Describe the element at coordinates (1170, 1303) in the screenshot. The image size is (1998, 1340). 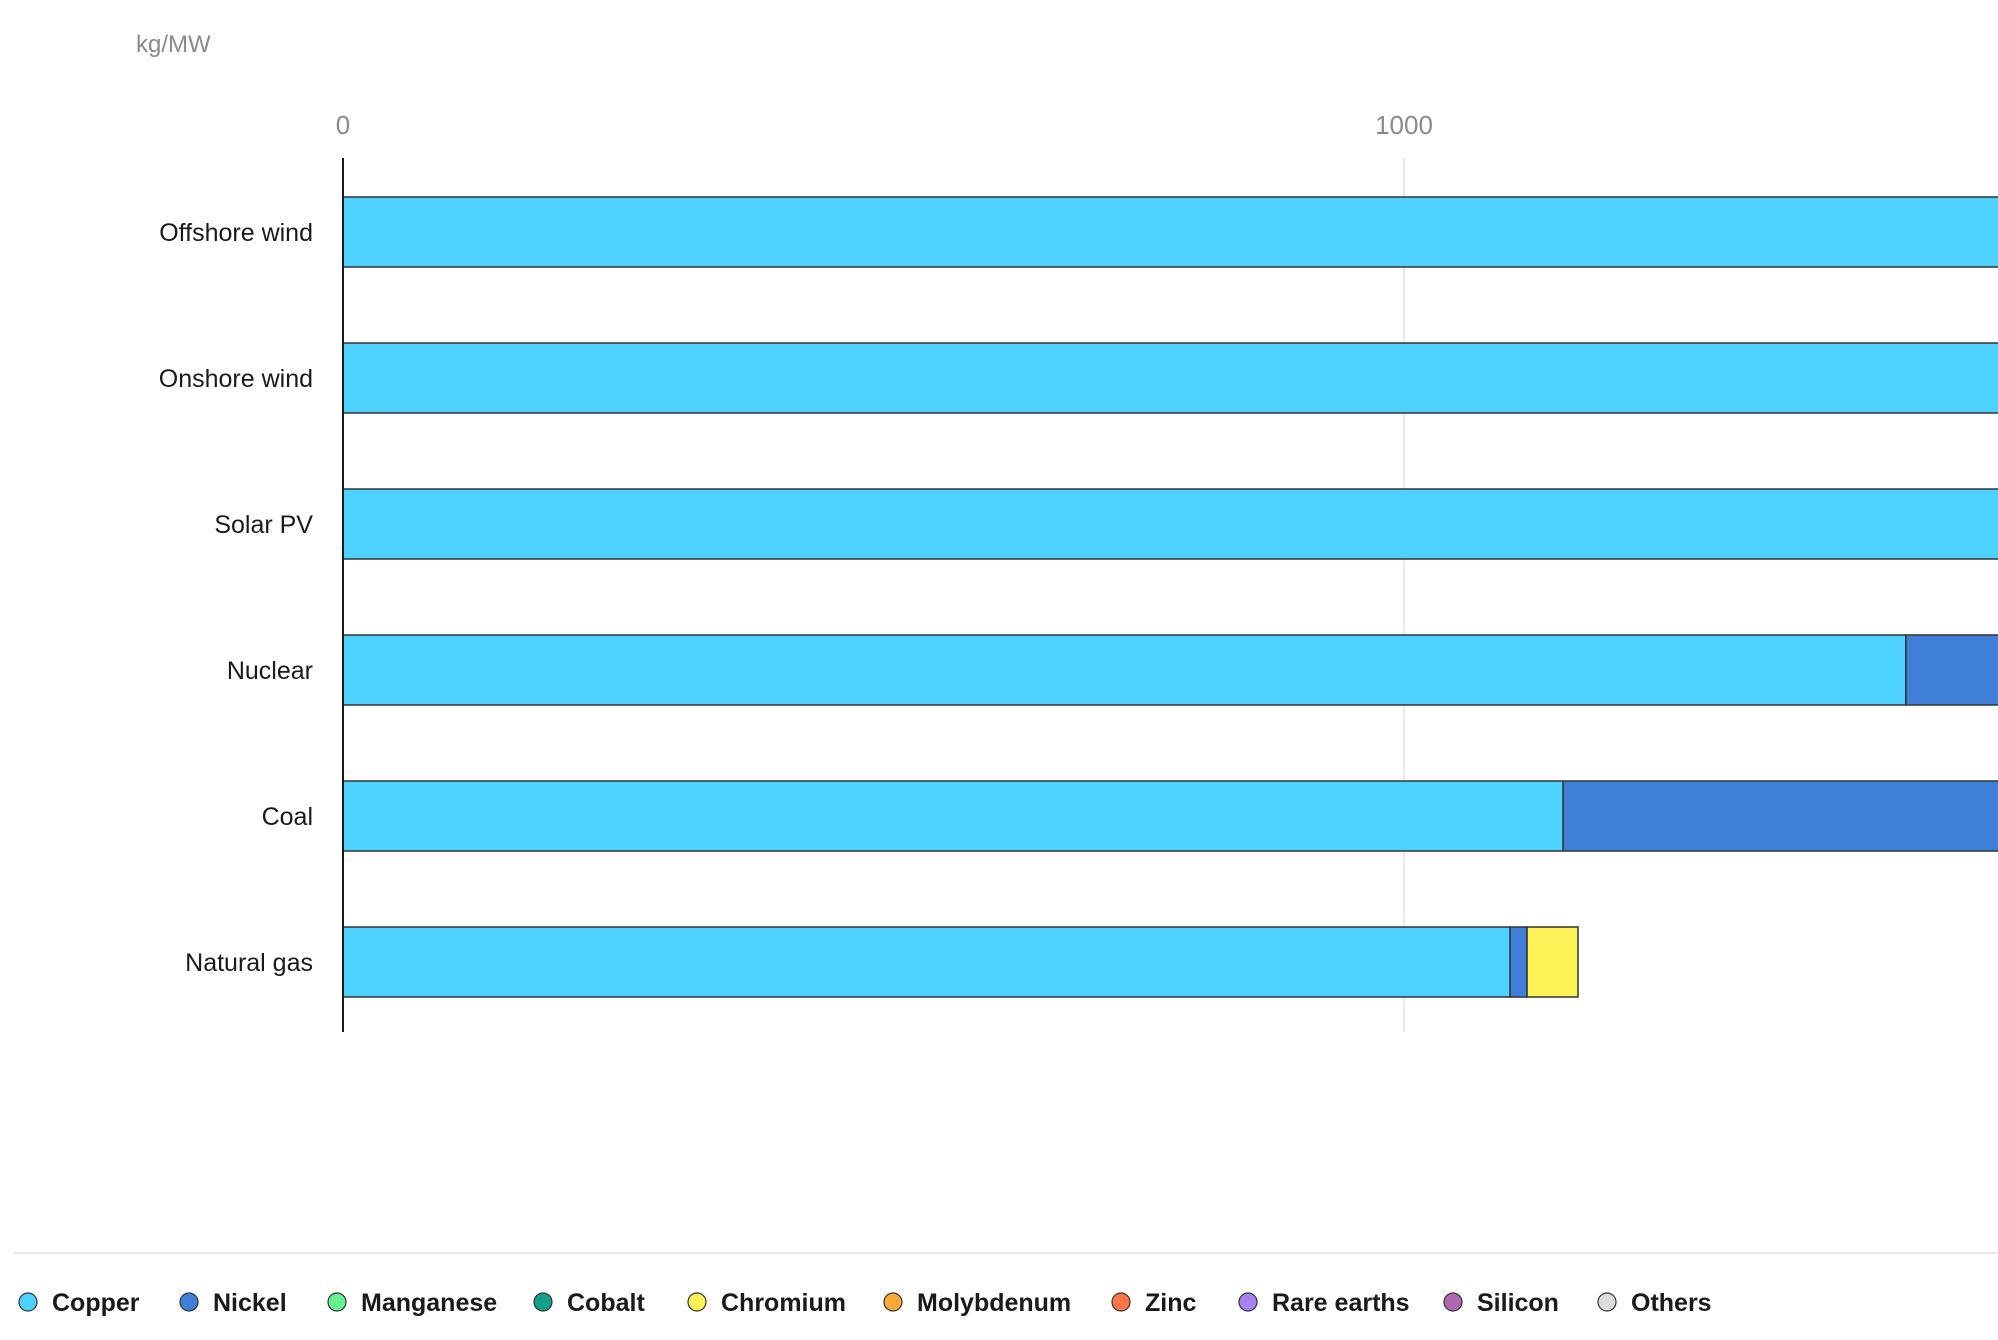
I see `legend-label: Zinc` at that location.